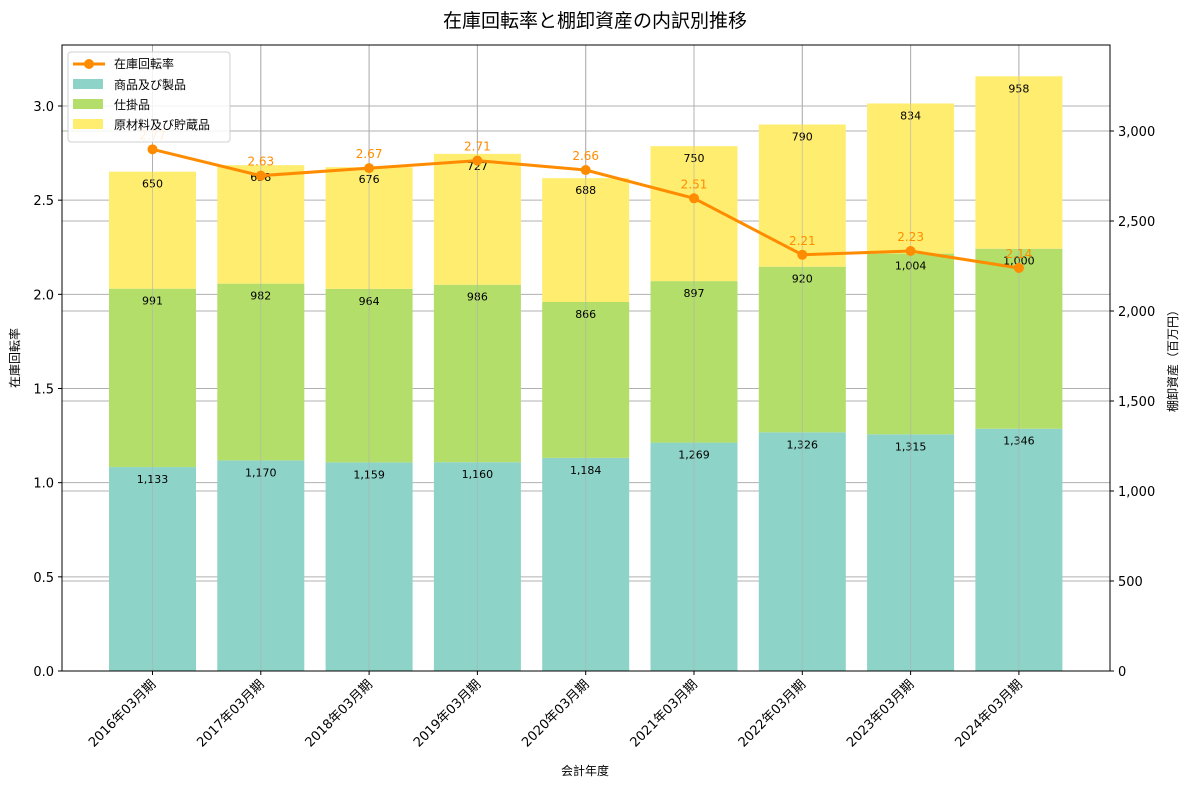 The image size is (1190, 789). I want to click on legend-item: 仕掛品, so click(132, 104).